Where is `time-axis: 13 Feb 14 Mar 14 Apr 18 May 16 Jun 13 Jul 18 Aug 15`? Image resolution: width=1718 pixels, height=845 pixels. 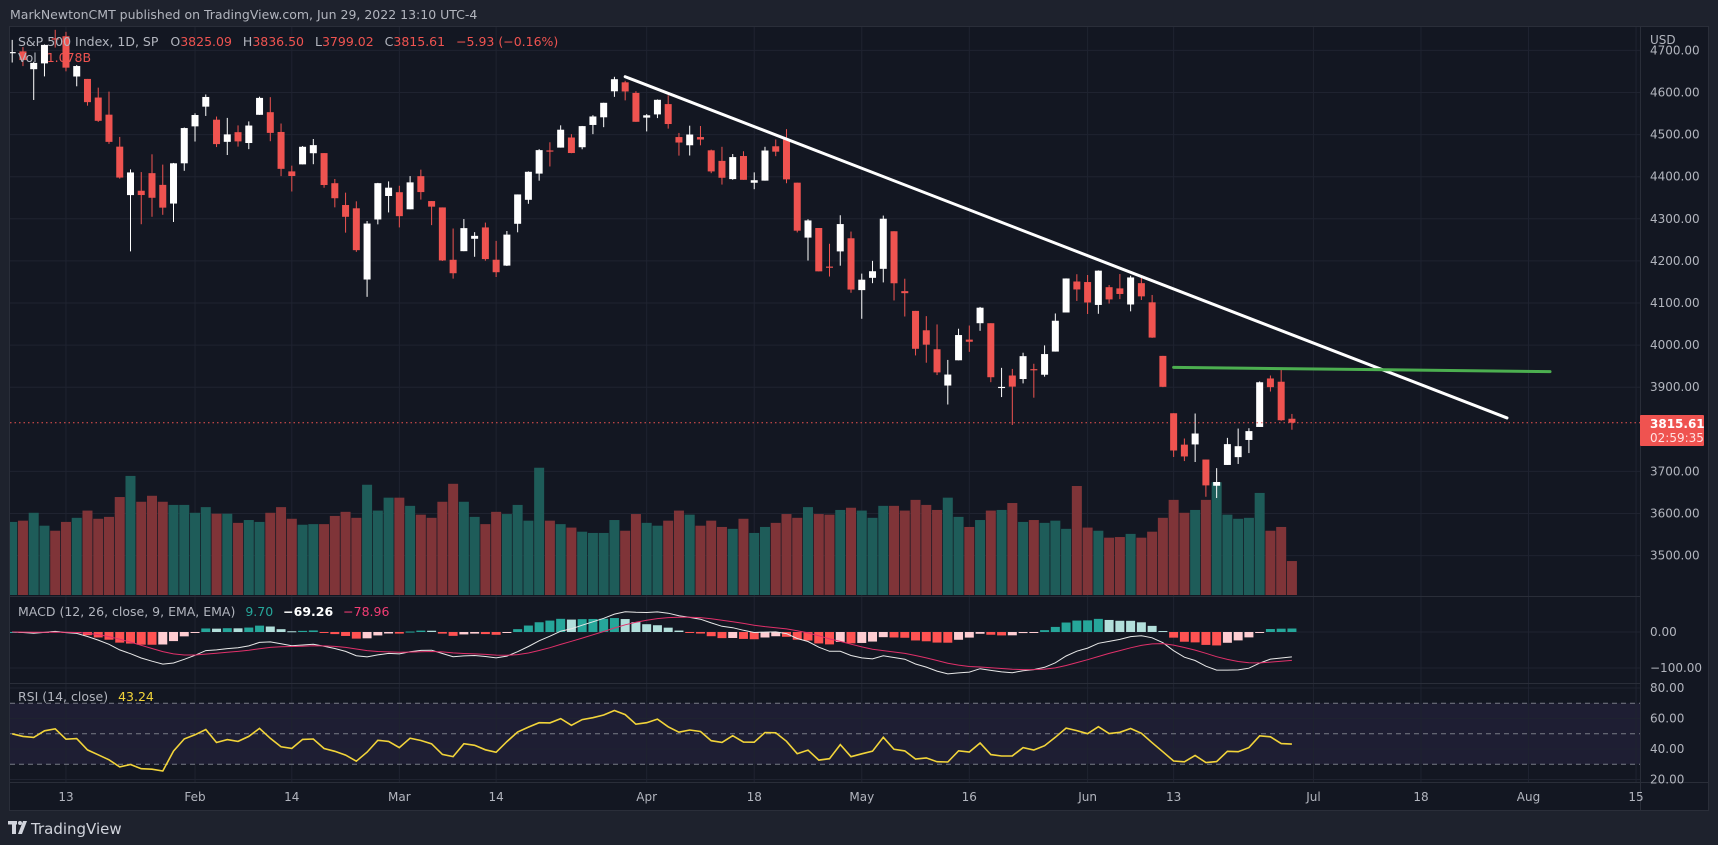
time-axis: 13 Feb 14 Mar 14 Apr 18 May 16 Jun 13 Jul 18 Aug 15 is located at coordinates (850, 797).